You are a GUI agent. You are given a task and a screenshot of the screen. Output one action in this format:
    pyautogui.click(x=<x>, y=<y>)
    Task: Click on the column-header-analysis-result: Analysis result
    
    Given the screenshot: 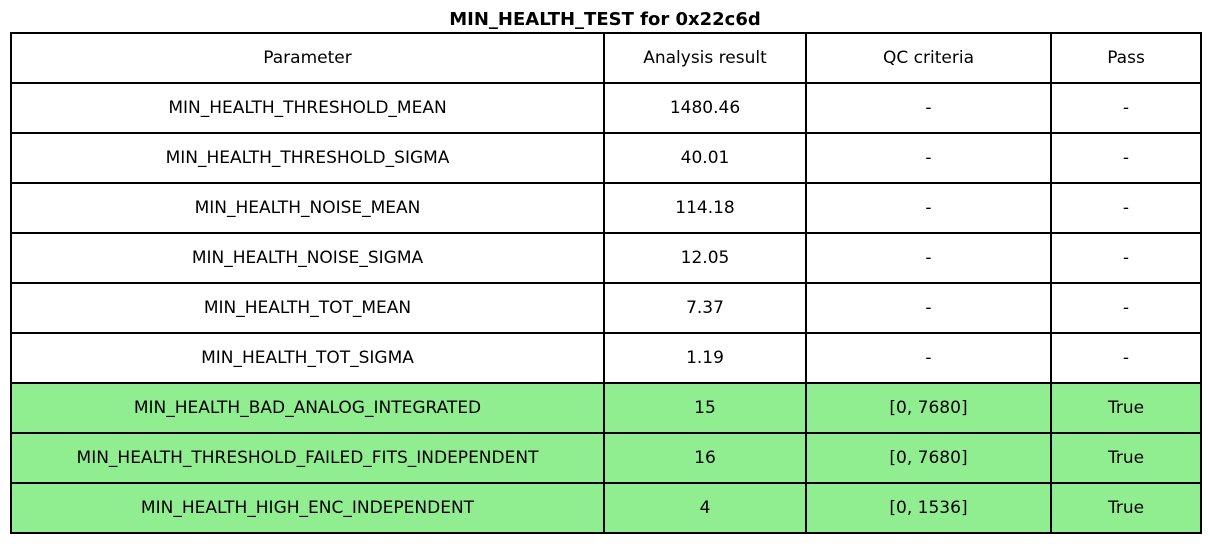 What is the action you would take?
    pyautogui.click(x=705, y=58)
    